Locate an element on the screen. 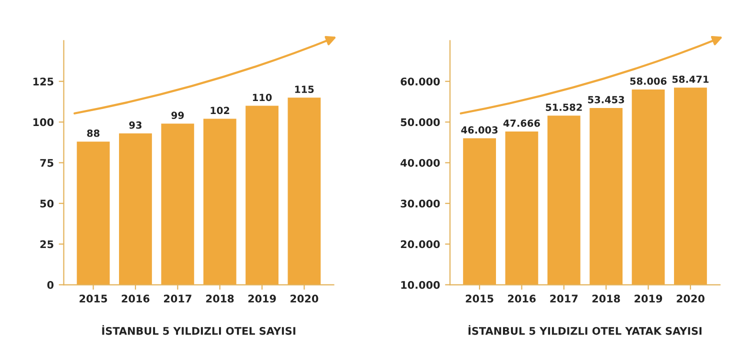  y-tick-label: 10.000 is located at coordinates (420, 284).